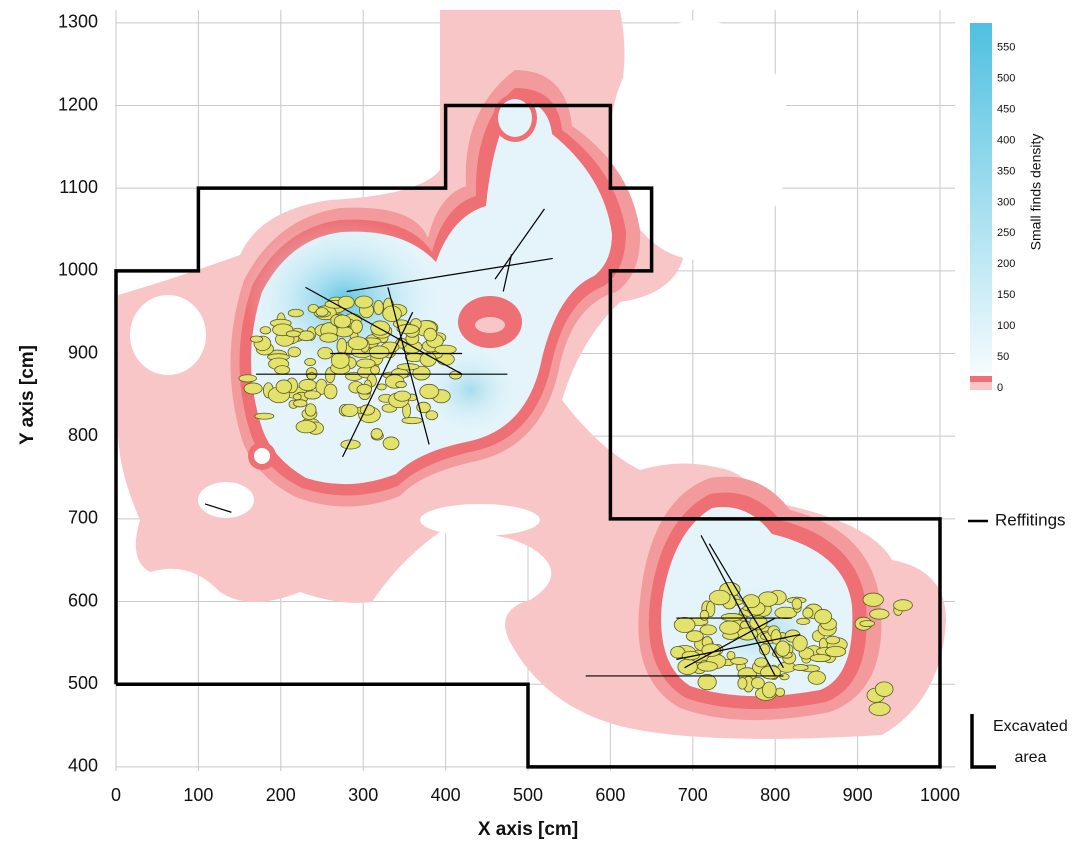 Image resolution: width=1092 pixels, height=850 pixels. What do you see at coordinates (78, 270) in the screenshot?
I see `y-tick-label: 1000` at bounding box center [78, 270].